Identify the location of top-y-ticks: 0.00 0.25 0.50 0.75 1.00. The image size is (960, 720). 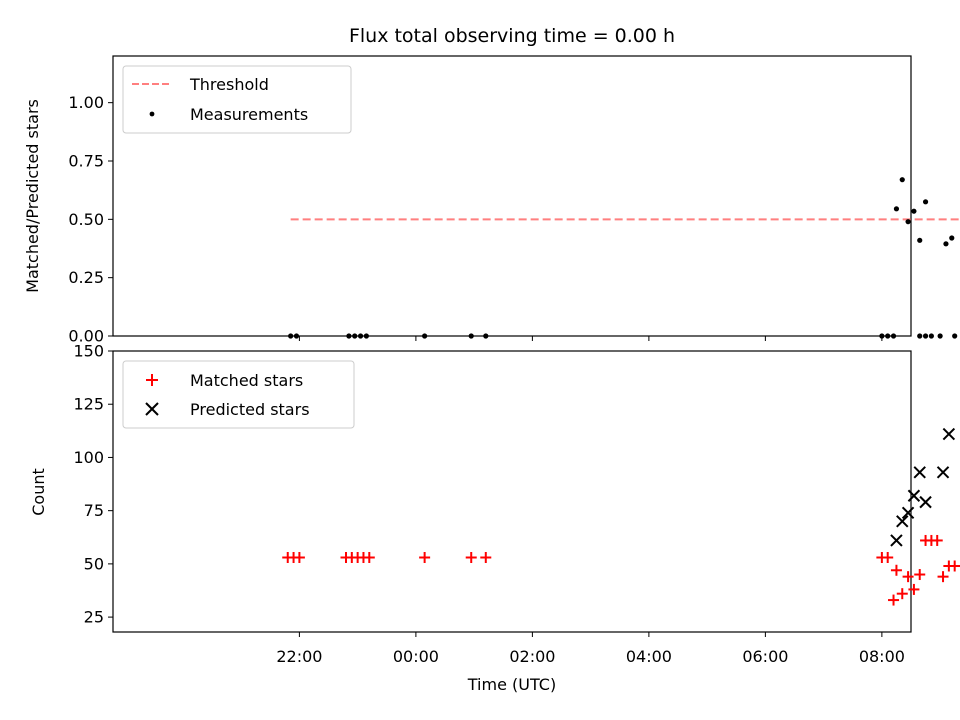
(90, 219).